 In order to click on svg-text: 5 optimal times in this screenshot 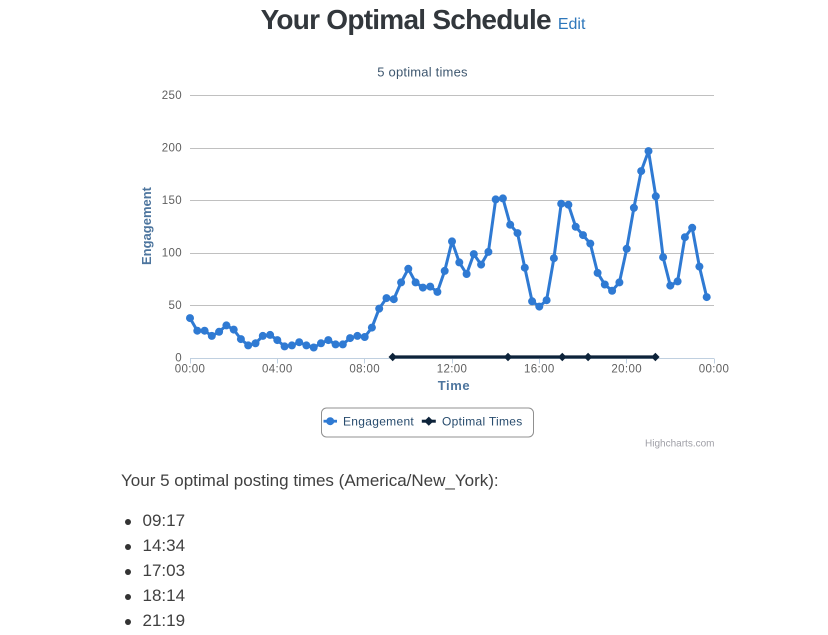, I will do `click(422, 72)`.